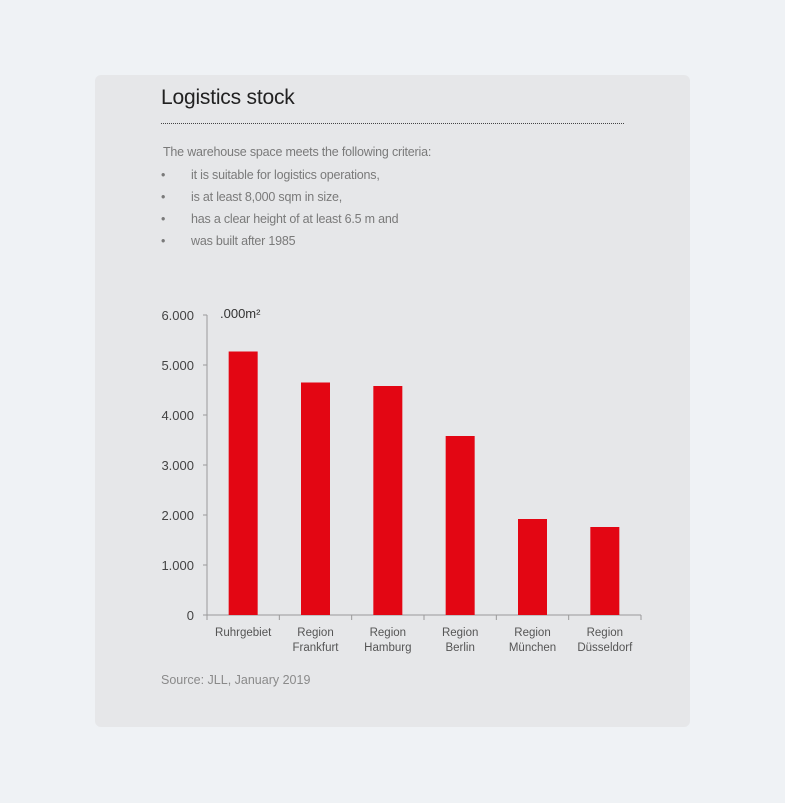 Image resolution: width=785 pixels, height=803 pixels. I want to click on y-tick-label: 4.000, so click(177, 415).